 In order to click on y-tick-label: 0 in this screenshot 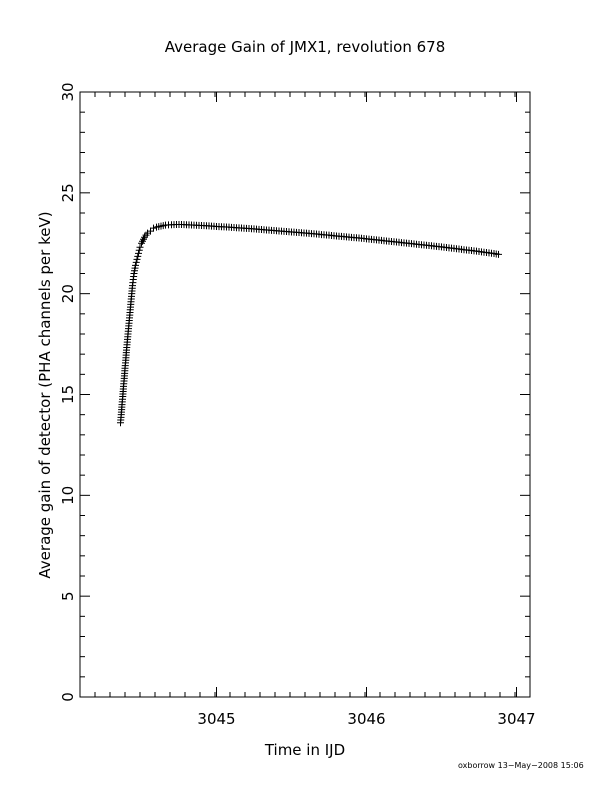, I will do `click(68, 697)`.